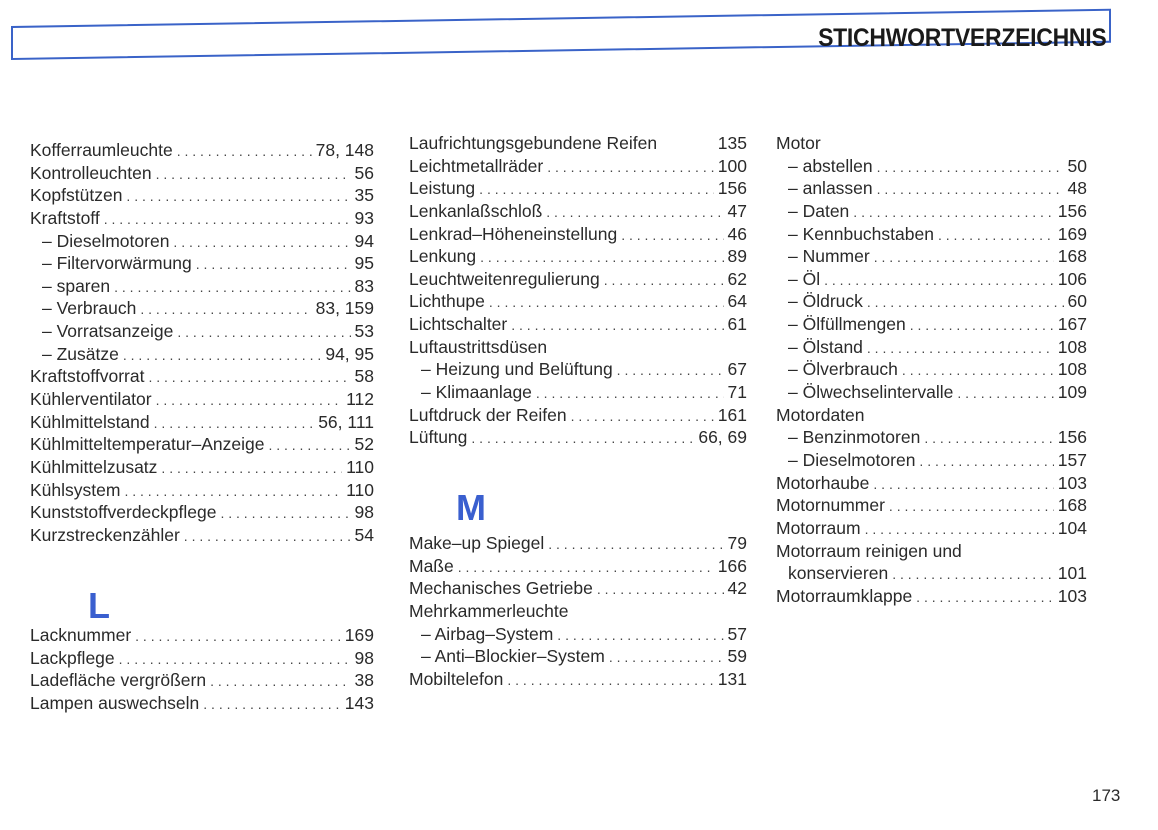  What do you see at coordinates (825, 301) in the screenshot?
I see `entry-term: – Öldruck` at bounding box center [825, 301].